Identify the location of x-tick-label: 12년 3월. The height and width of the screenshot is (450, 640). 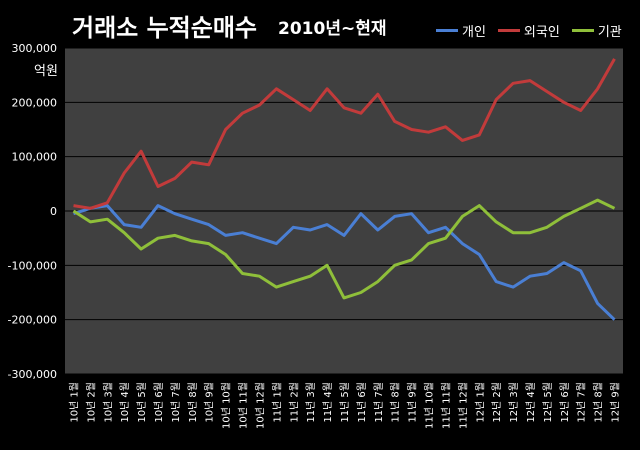
(514, 402).